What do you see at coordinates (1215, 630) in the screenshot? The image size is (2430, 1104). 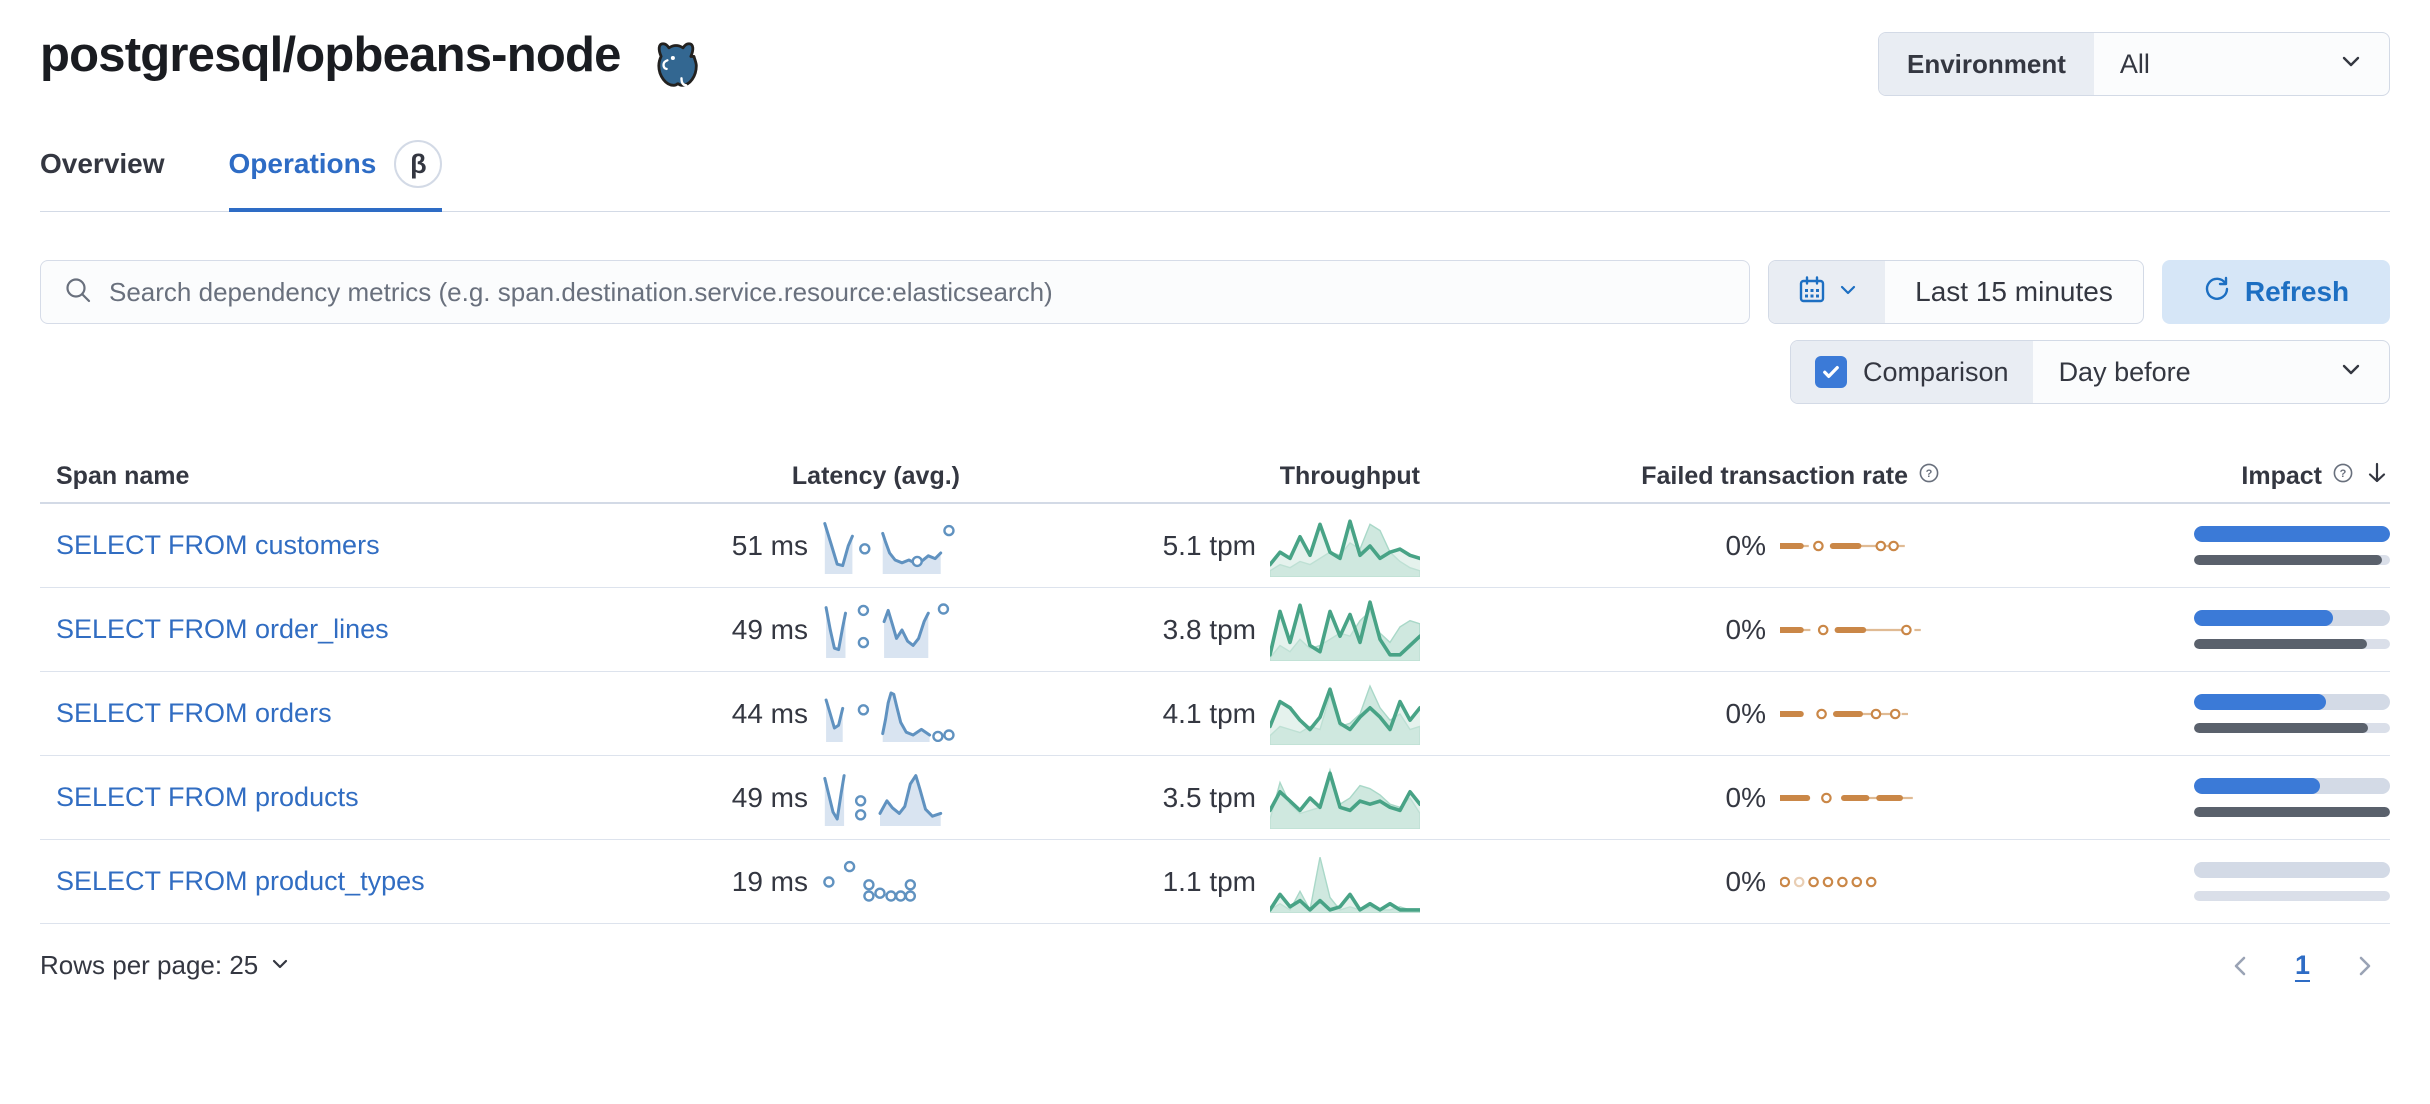 I see `table-row: SELECT FROM order_lines 49 ms 3.8 tpm 0%` at bounding box center [1215, 630].